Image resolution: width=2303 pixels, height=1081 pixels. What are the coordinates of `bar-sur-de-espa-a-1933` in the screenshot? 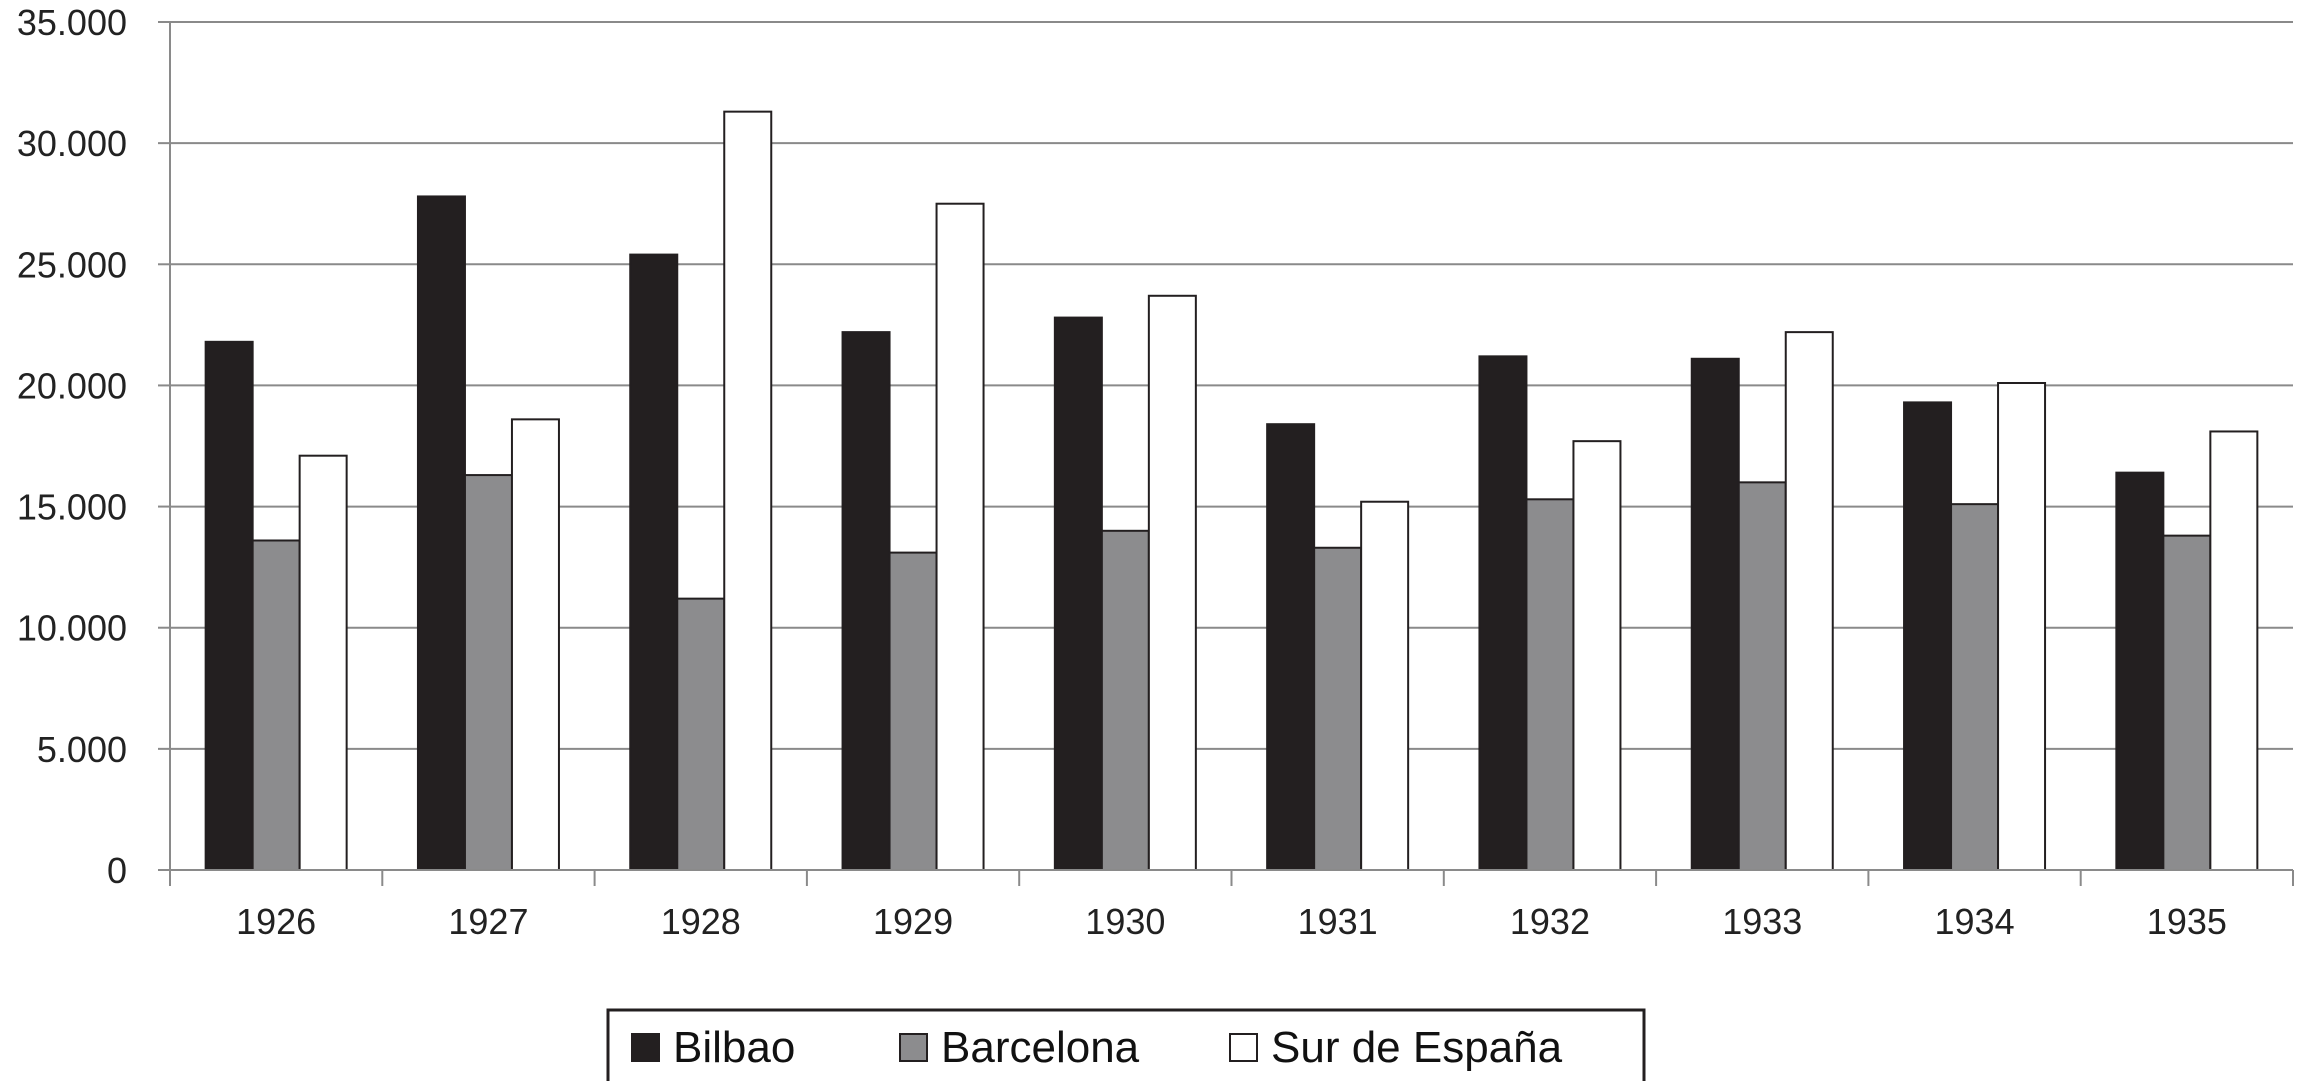 It's located at (1809, 601).